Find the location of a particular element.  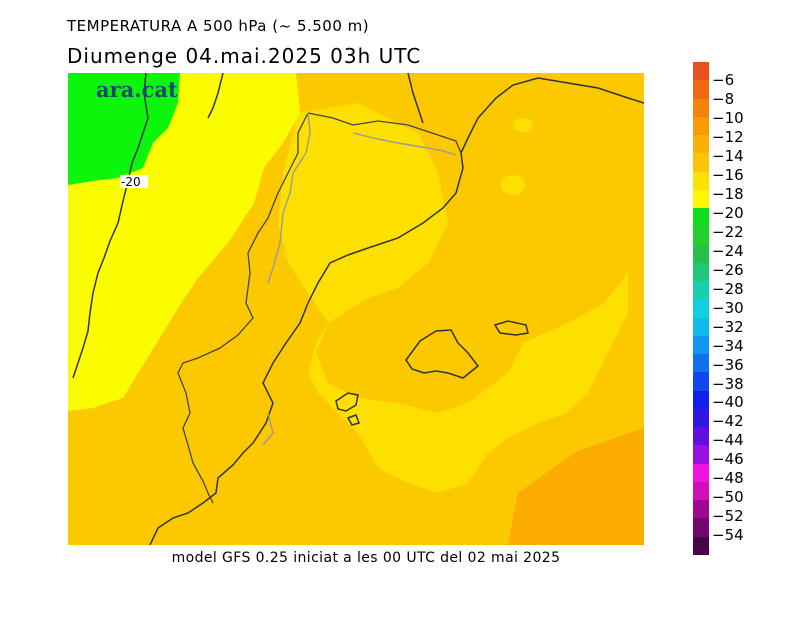

colorbar-tick-label: −22 is located at coordinates (728, 231).